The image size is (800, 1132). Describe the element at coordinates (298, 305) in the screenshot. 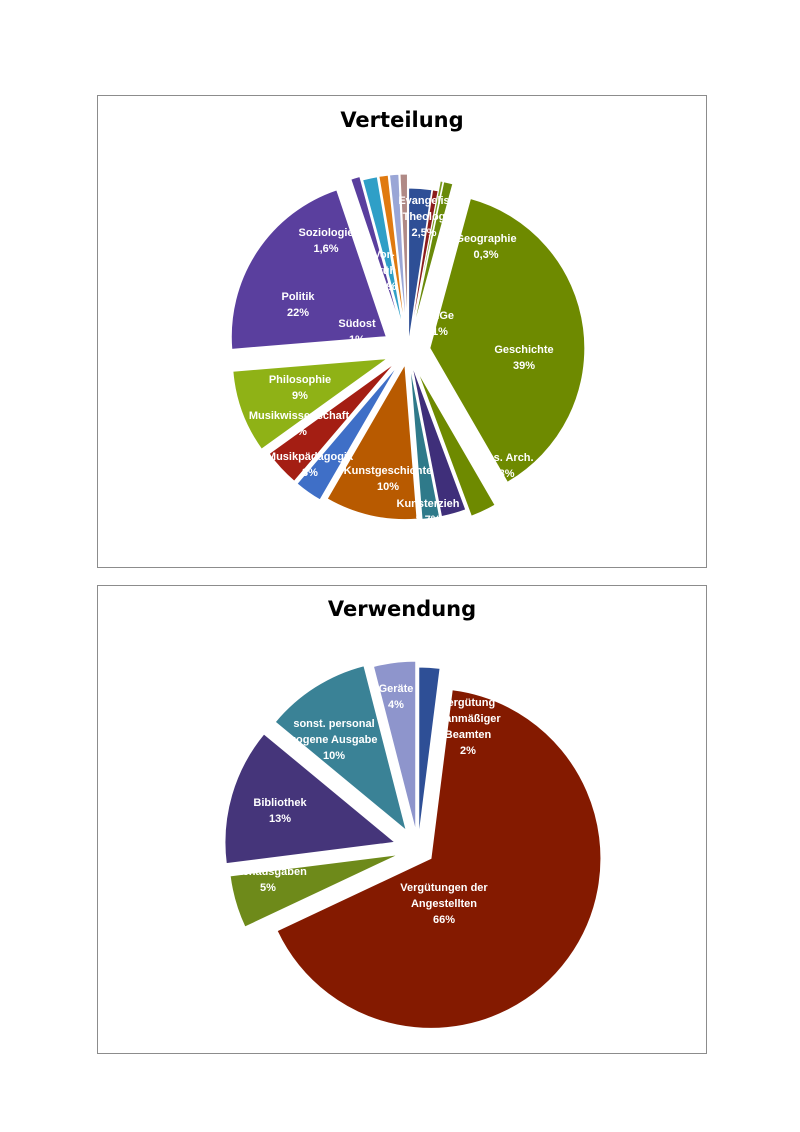

I see `slice-label: Politik 22%` at that location.